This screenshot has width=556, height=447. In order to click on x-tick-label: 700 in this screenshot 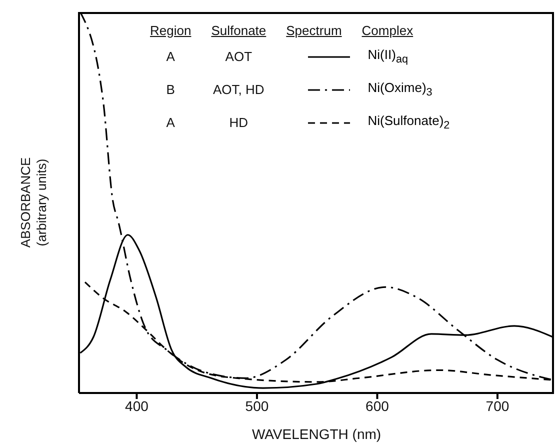, I will do `click(498, 406)`.